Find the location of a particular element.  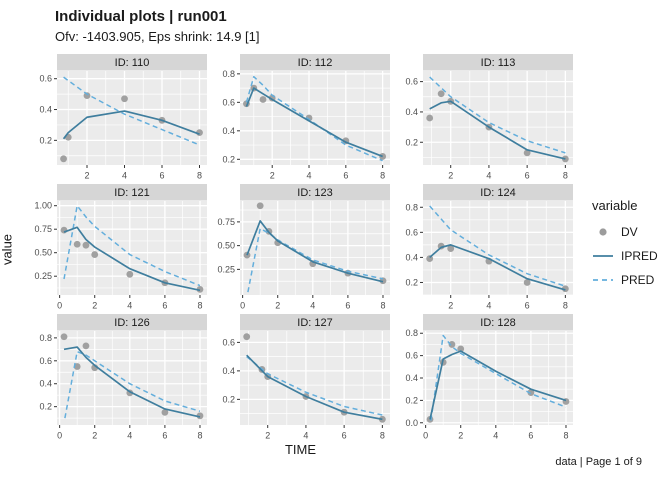

legend-entry-dv: DV is located at coordinates (625, 231).